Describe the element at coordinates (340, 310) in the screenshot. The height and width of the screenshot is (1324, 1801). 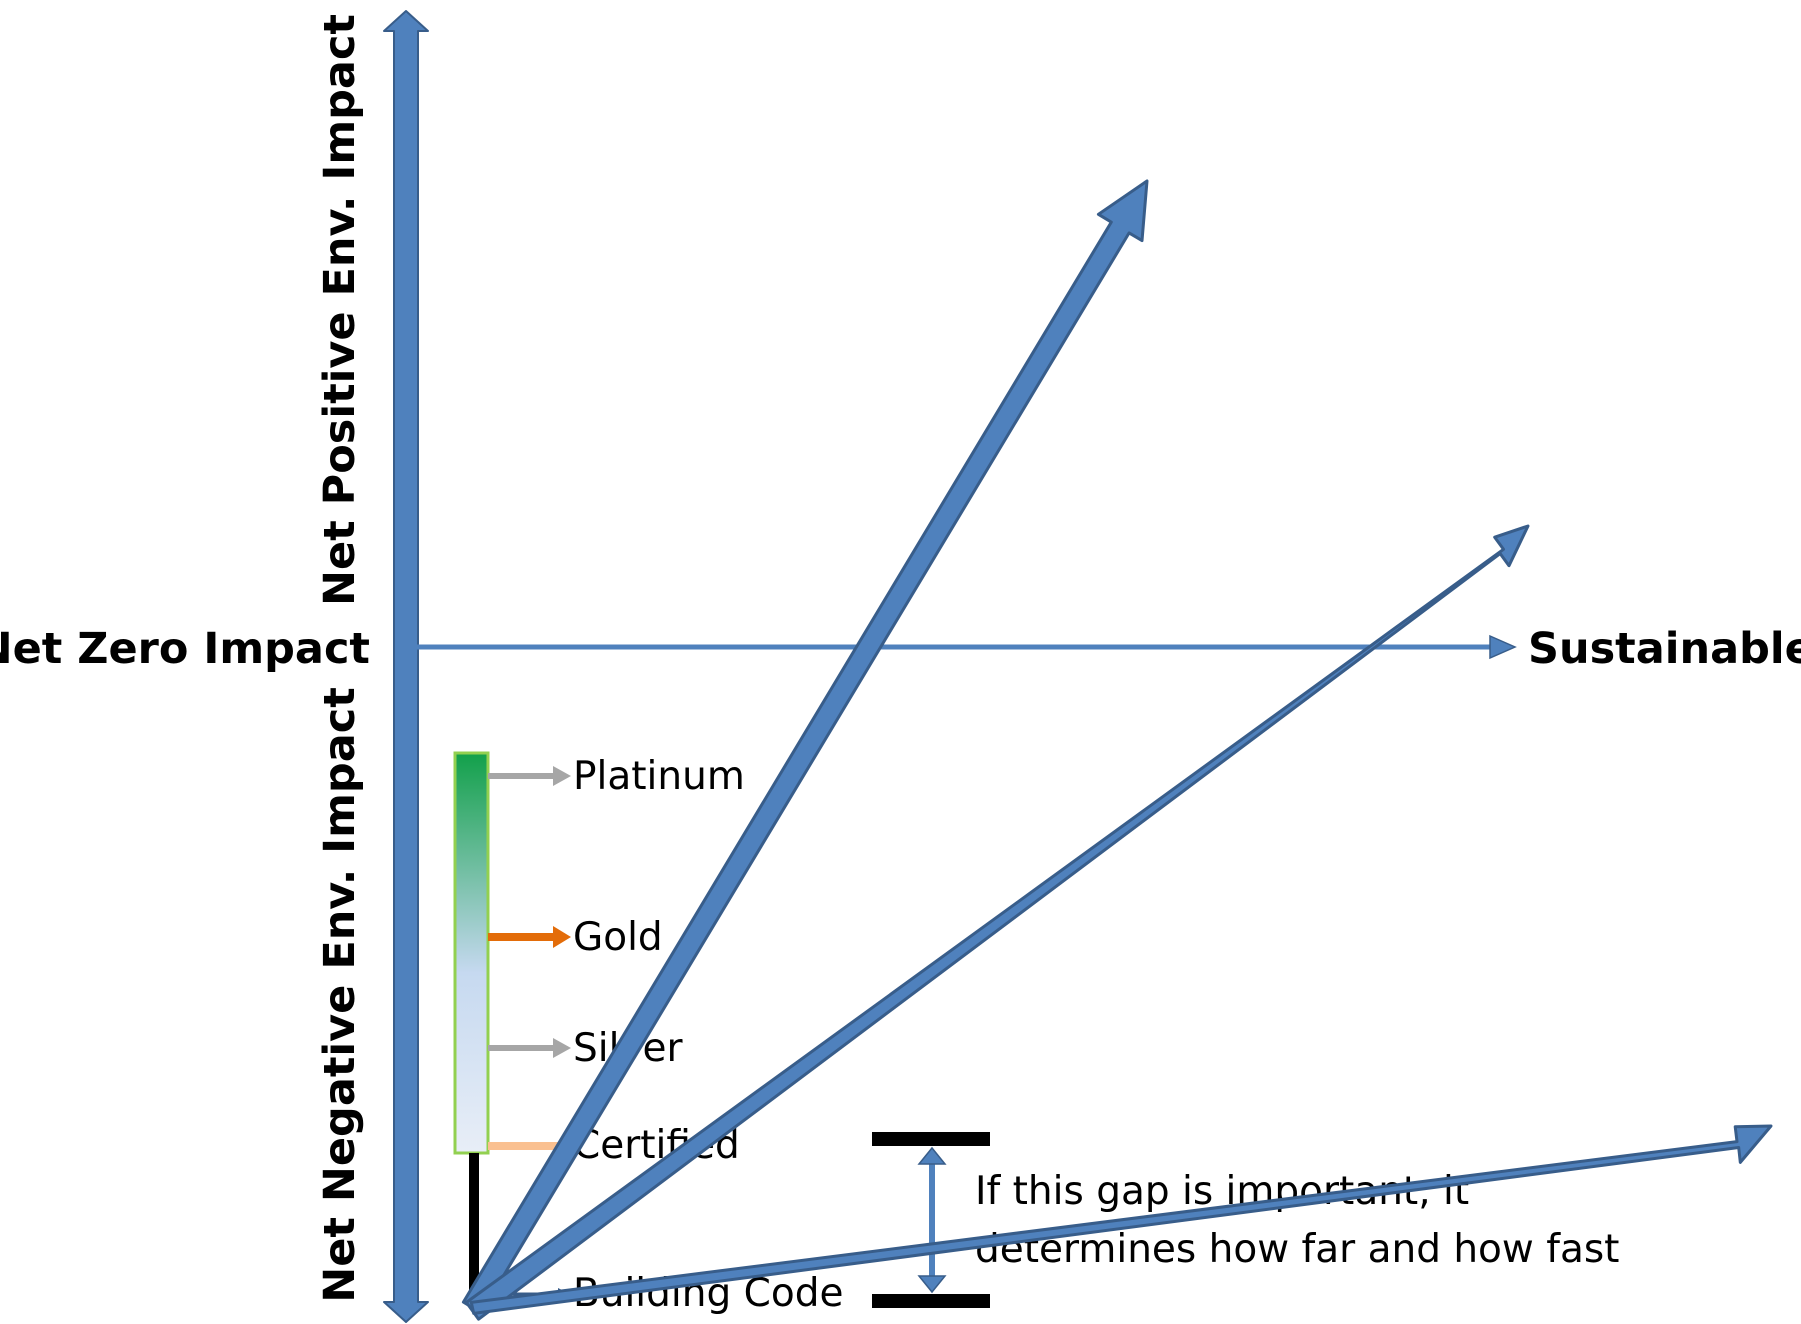
I see `axis-label-net-positive: Net Positive Env. Impact` at that location.